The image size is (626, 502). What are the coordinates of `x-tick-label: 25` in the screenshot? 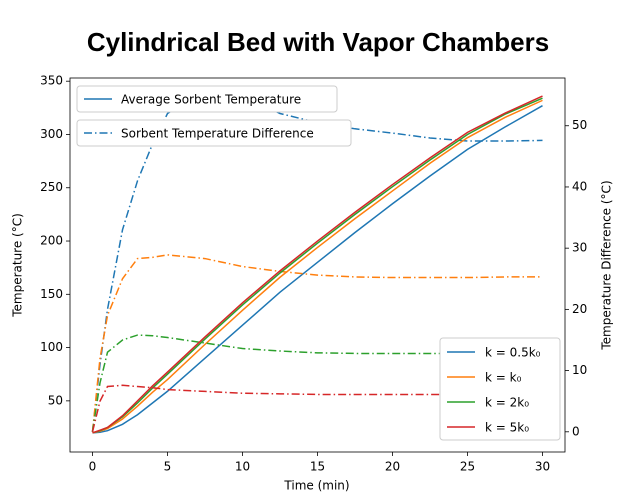 It's located at (467, 467).